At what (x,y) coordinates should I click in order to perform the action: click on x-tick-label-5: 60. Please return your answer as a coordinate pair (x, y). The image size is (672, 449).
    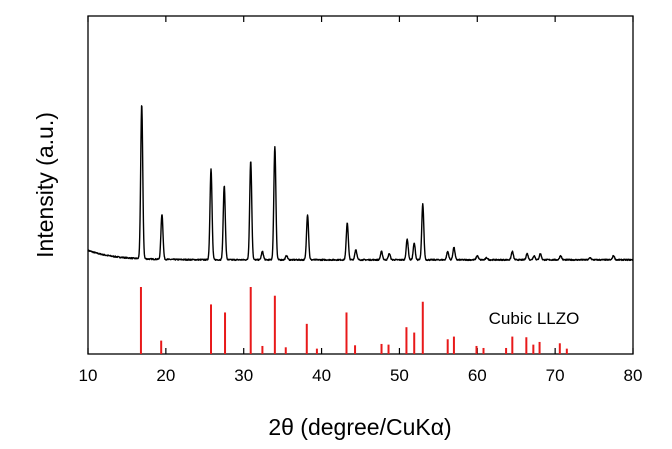
    Looking at the image, I should click on (477, 375).